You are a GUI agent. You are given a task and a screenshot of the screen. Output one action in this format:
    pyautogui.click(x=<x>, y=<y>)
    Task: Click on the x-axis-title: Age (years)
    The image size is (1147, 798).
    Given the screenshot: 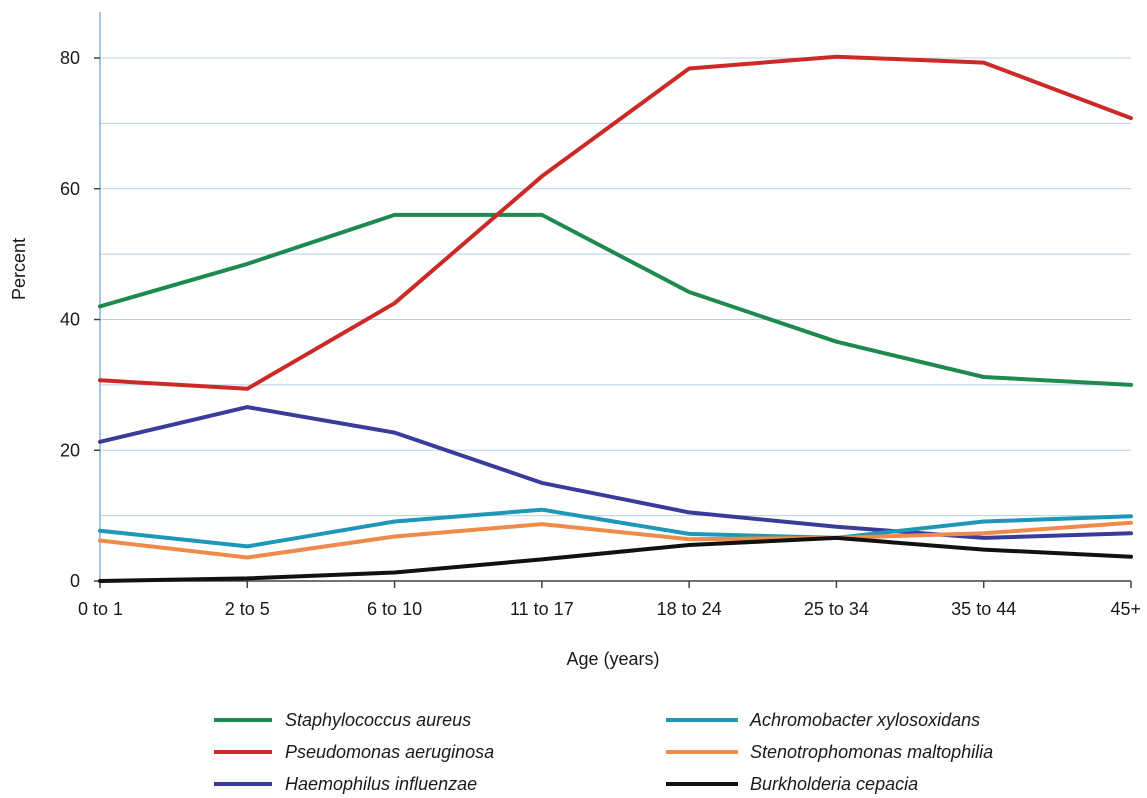 What is the action you would take?
    pyautogui.click(x=612, y=659)
    